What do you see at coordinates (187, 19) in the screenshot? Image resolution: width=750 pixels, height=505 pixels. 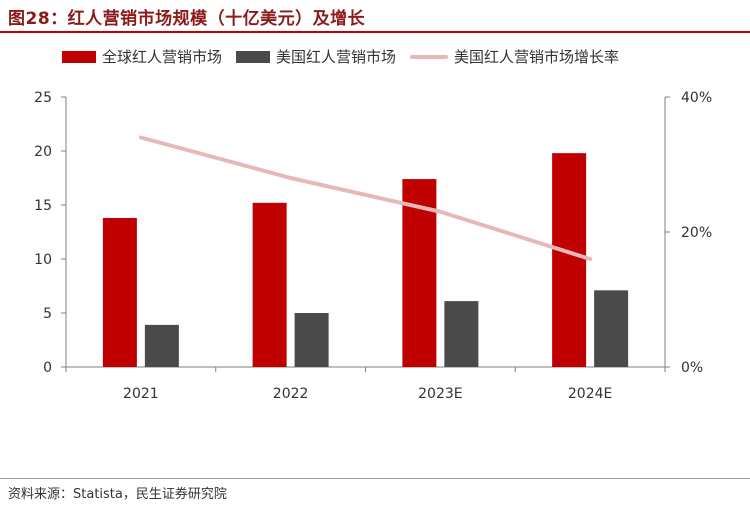 I see `chart-title: 图28：红人营销市场规模（十亿美元）及增长` at bounding box center [187, 19].